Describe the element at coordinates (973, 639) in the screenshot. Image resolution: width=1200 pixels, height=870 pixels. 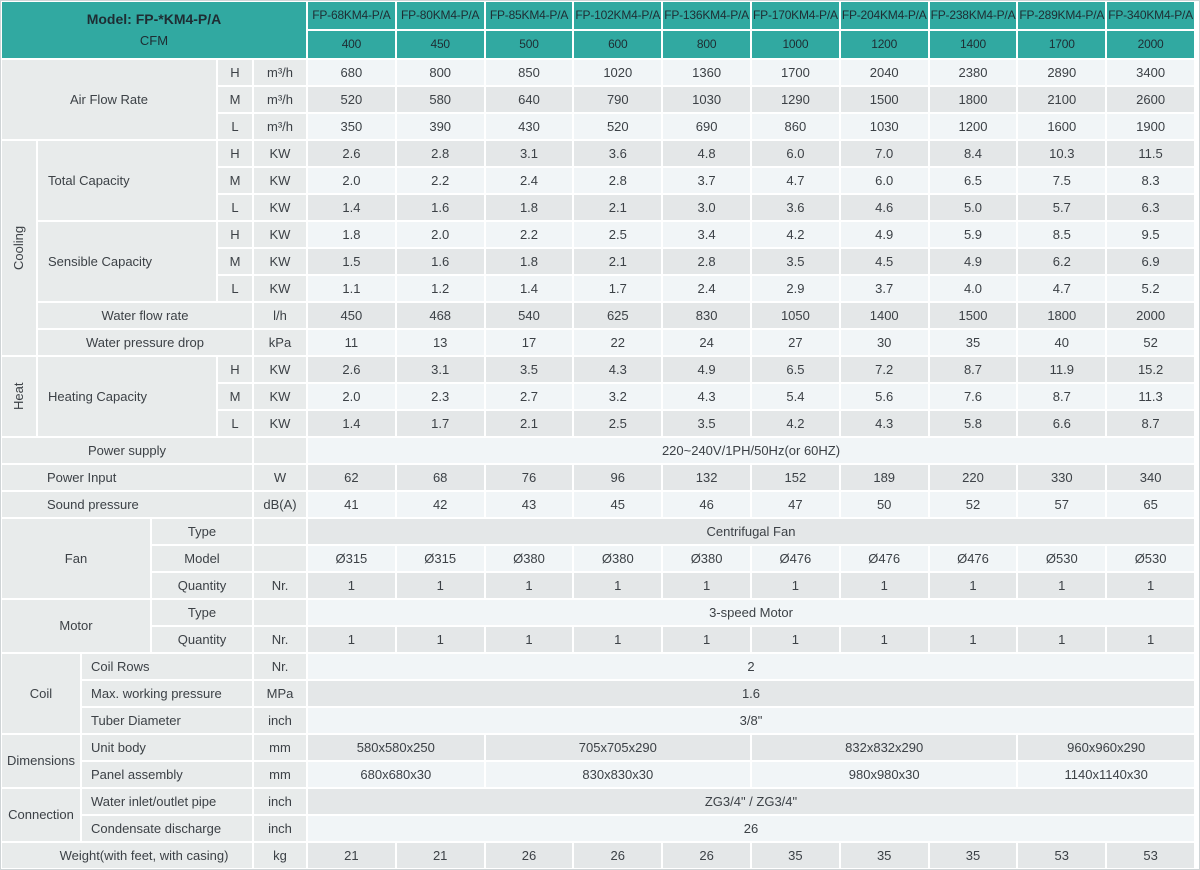
I see `motor-quantity-value-8: 1` at that location.